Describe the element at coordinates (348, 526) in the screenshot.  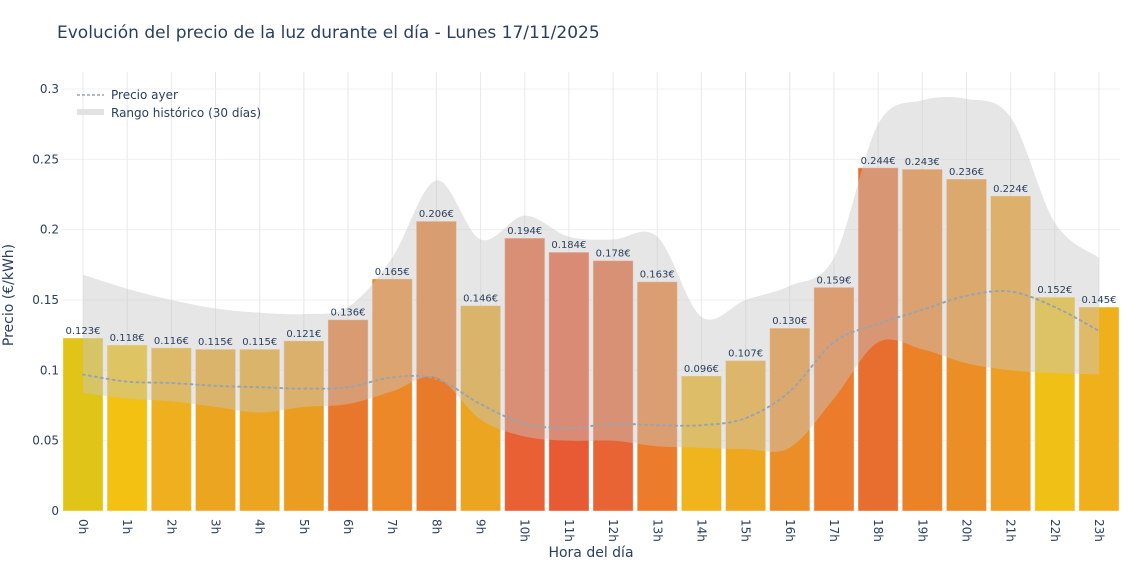
I see `x-tick-label: 6h` at that location.